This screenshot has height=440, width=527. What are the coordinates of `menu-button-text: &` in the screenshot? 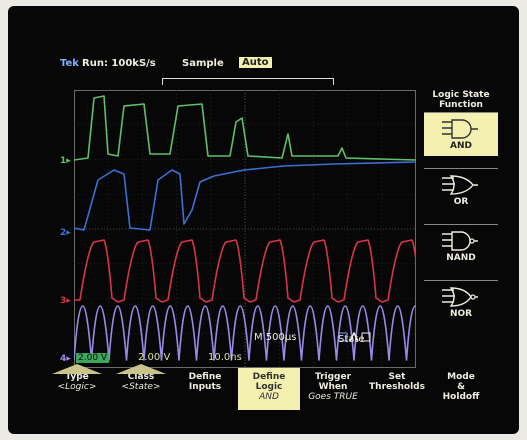 It's located at (461, 387).